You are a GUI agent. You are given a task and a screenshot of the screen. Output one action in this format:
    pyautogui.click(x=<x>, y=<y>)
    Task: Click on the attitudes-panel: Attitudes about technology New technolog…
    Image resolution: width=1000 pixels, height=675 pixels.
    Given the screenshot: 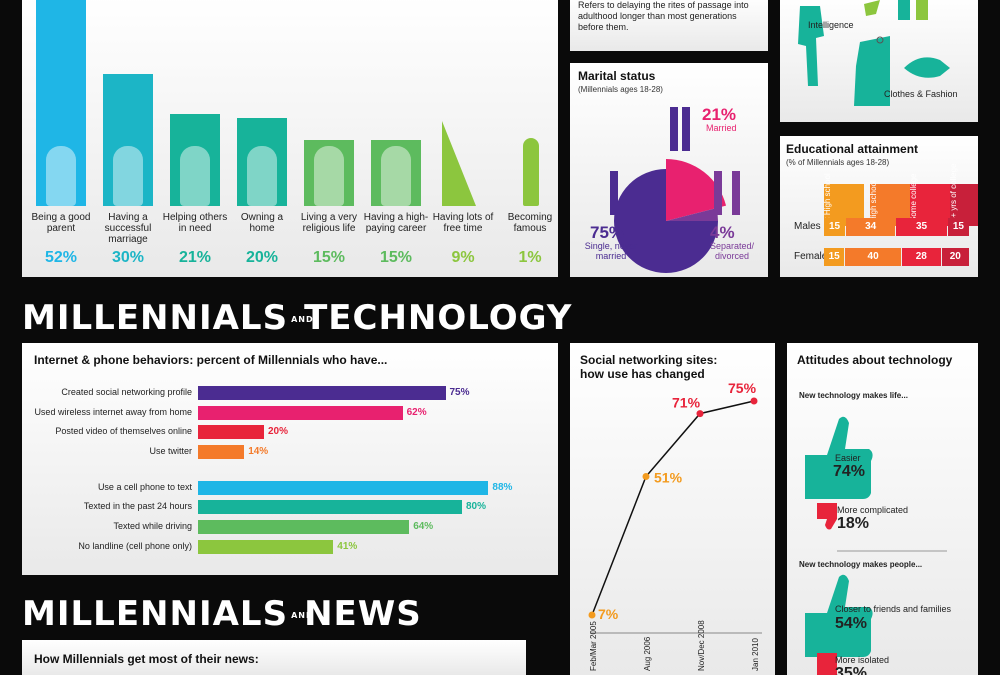 What is the action you would take?
    pyautogui.click(x=882, y=509)
    